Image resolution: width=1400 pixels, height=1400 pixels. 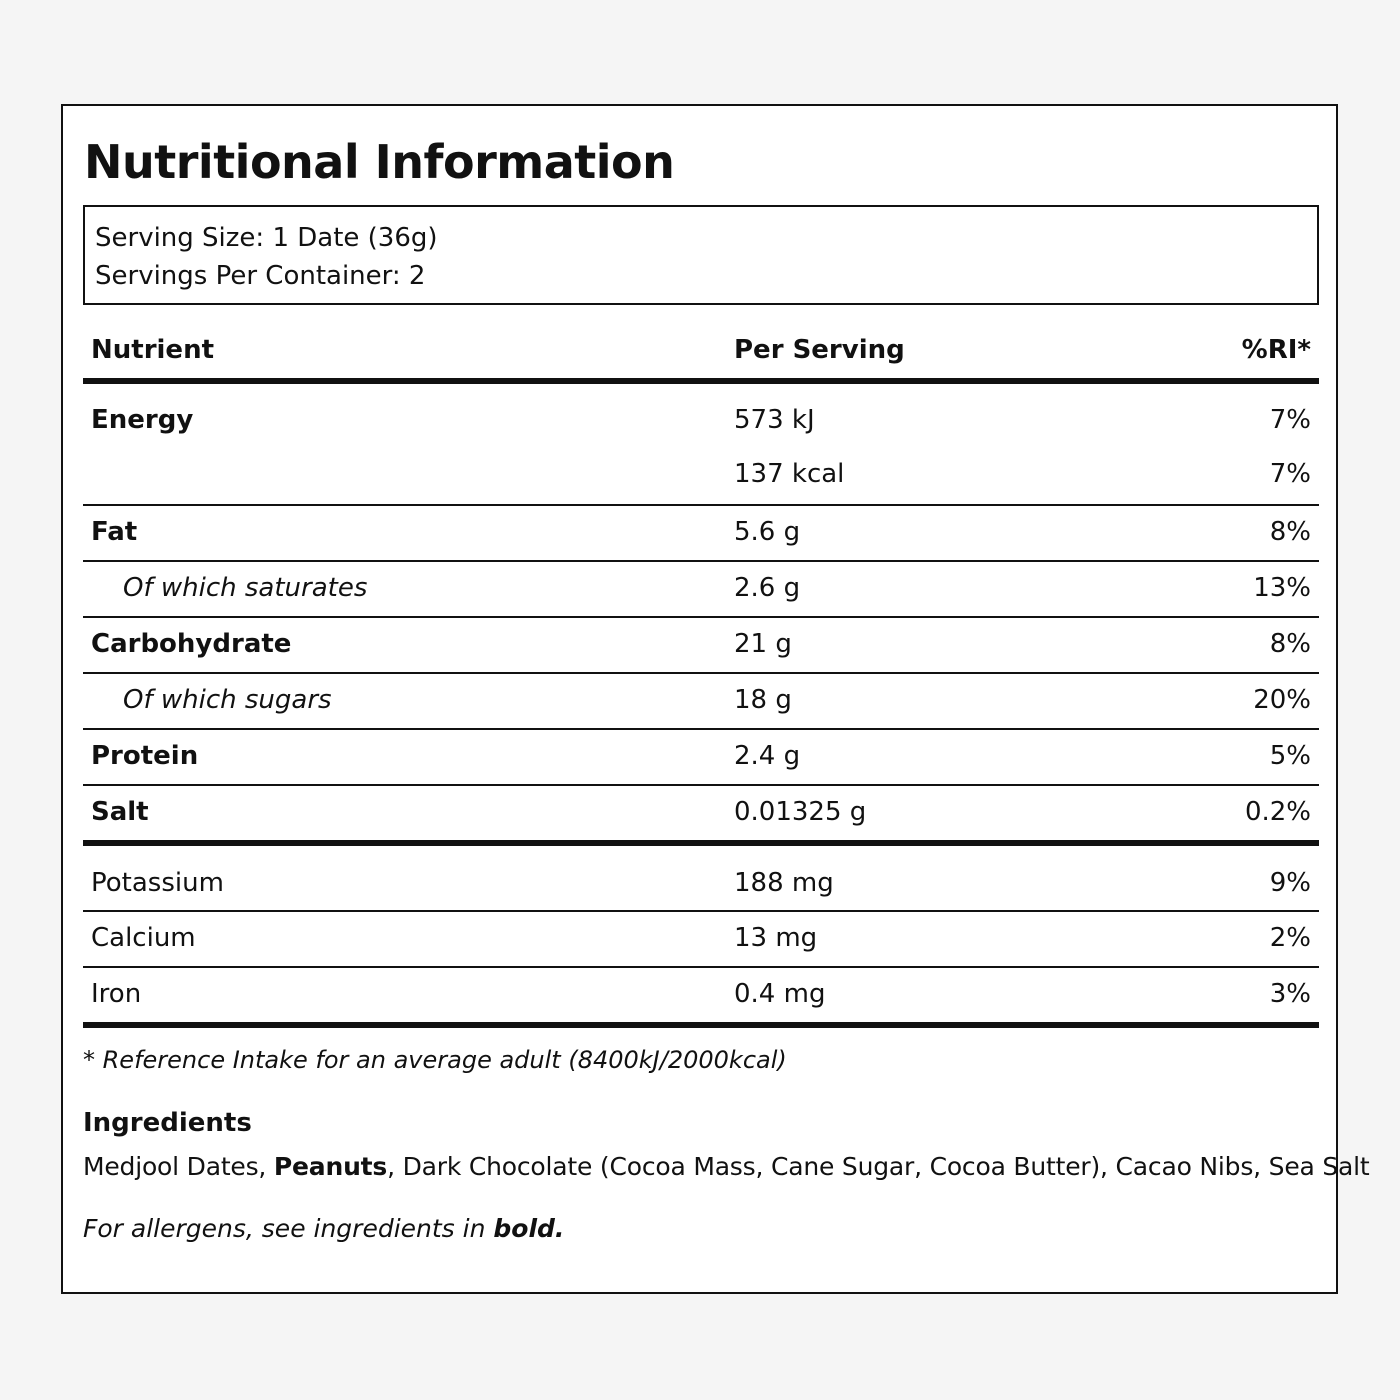 I want to click on table-row-salt: Salt 0.01325 g 0.2%, so click(x=701, y=816).